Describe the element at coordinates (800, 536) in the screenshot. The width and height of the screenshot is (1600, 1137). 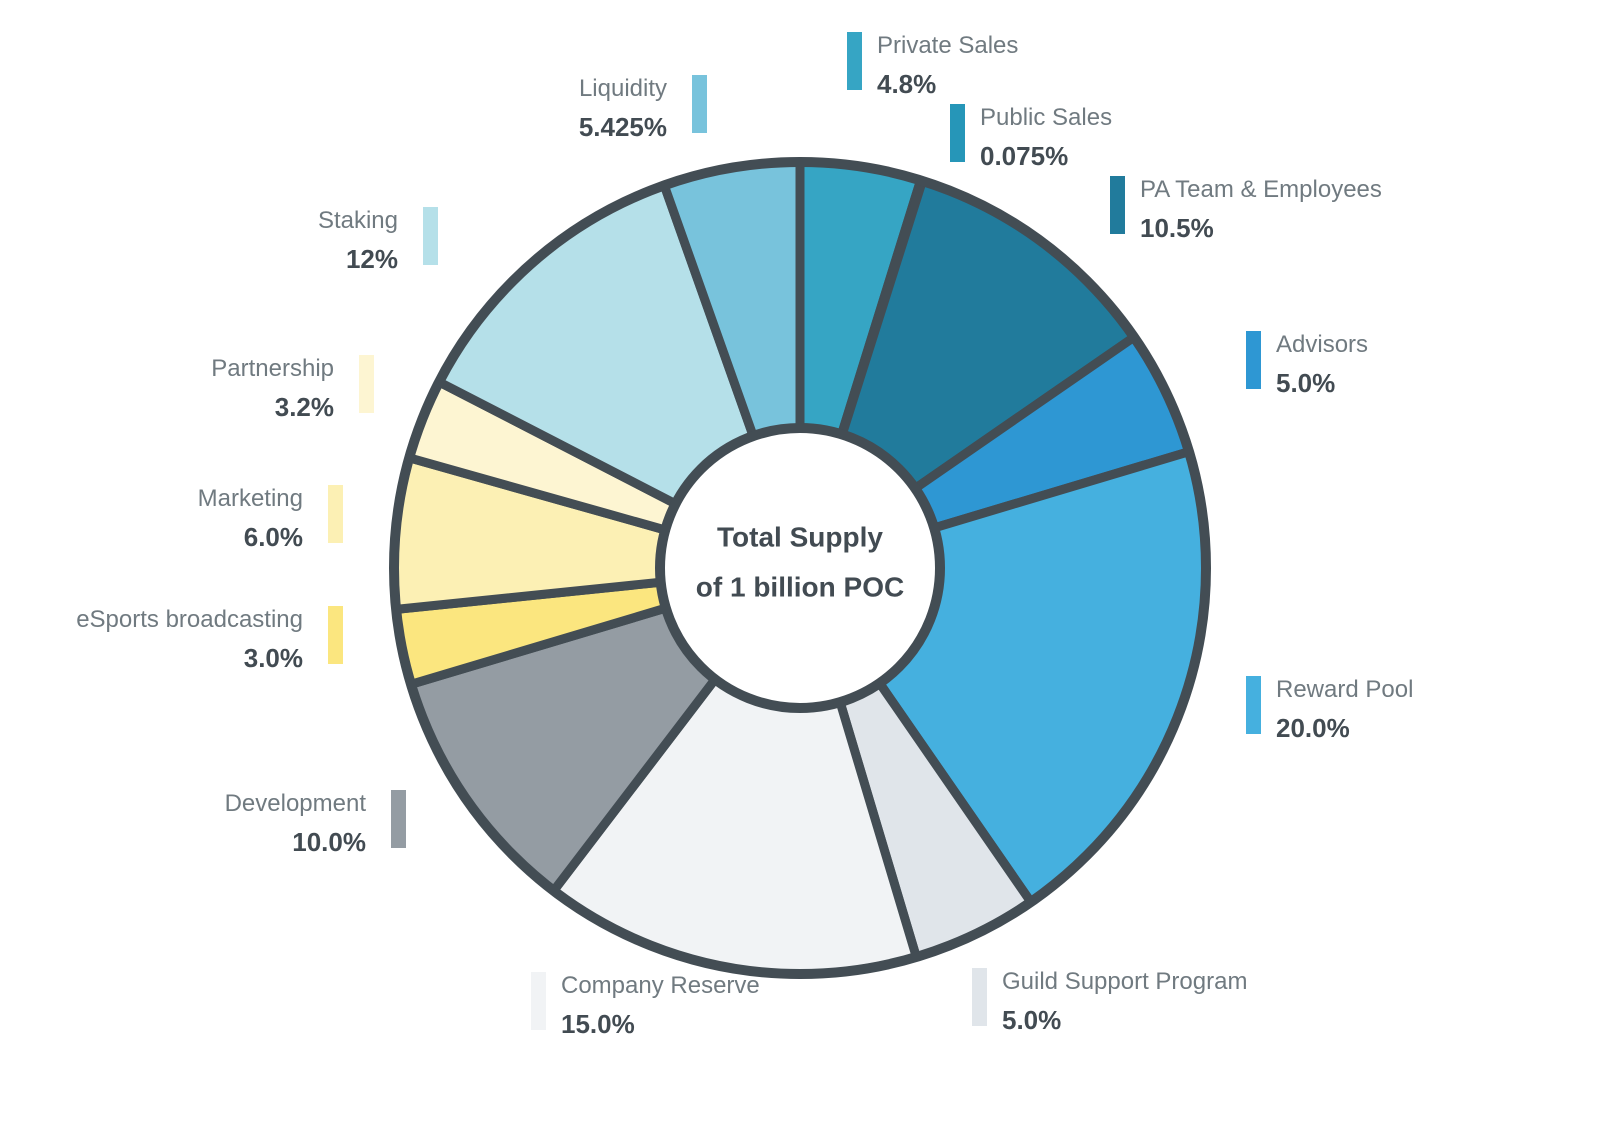
I see `center-label-line-1: Total Supply` at that location.